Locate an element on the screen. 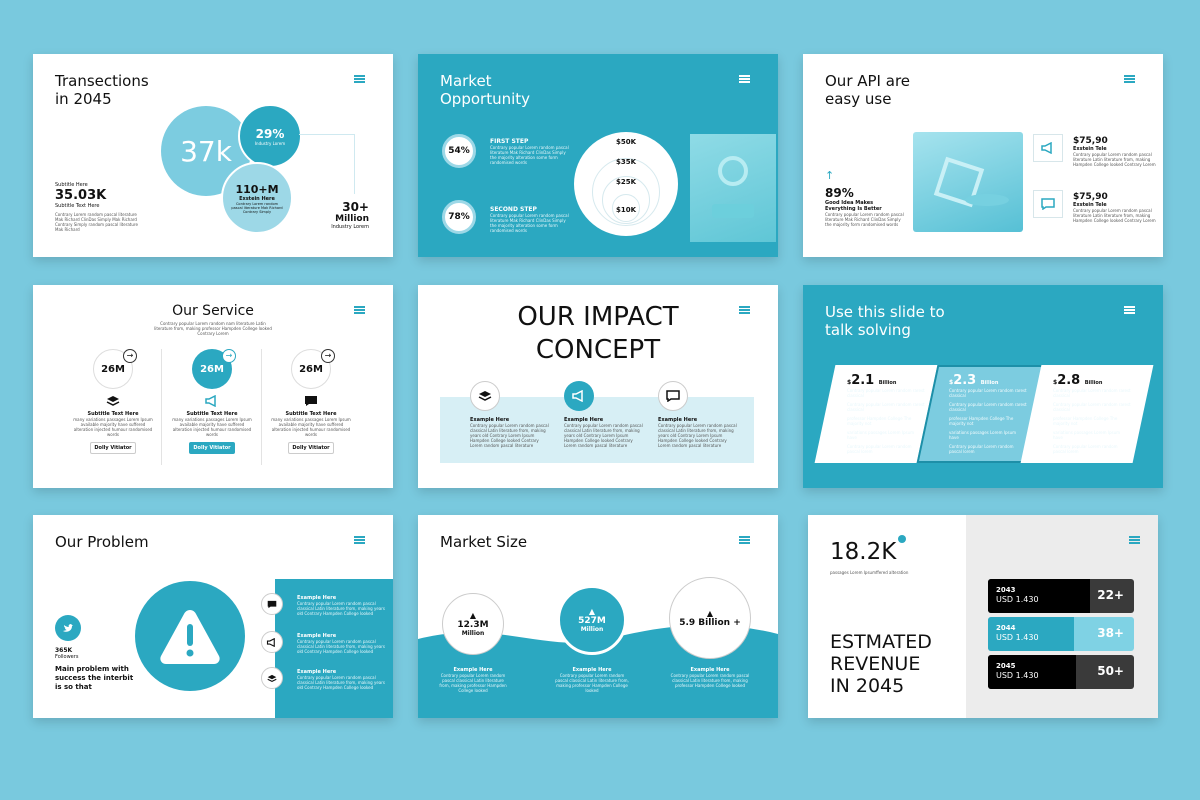  step2-title: SECOND STEP is located at coordinates (513, 209).